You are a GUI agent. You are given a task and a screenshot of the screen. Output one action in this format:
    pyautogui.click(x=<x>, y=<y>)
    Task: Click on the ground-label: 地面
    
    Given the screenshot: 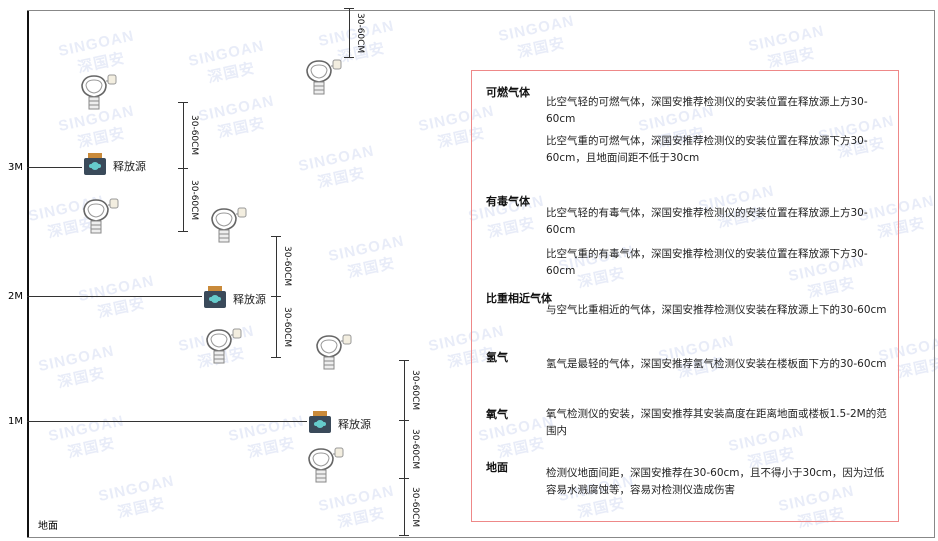 What is the action you would take?
    pyautogui.click(x=48, y=526)
    